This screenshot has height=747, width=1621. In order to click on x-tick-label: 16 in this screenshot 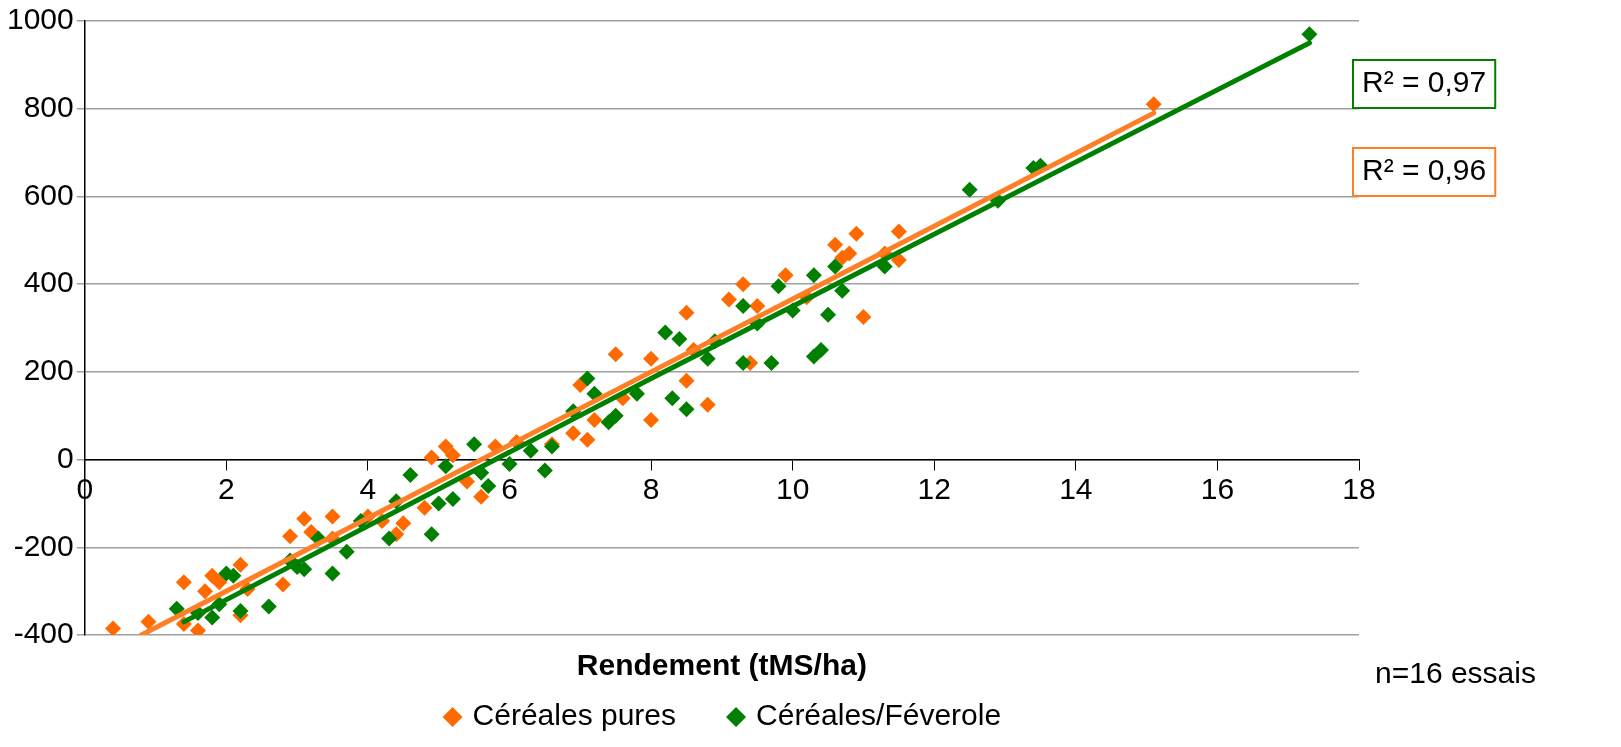, I will do `click(1217, 488)`.